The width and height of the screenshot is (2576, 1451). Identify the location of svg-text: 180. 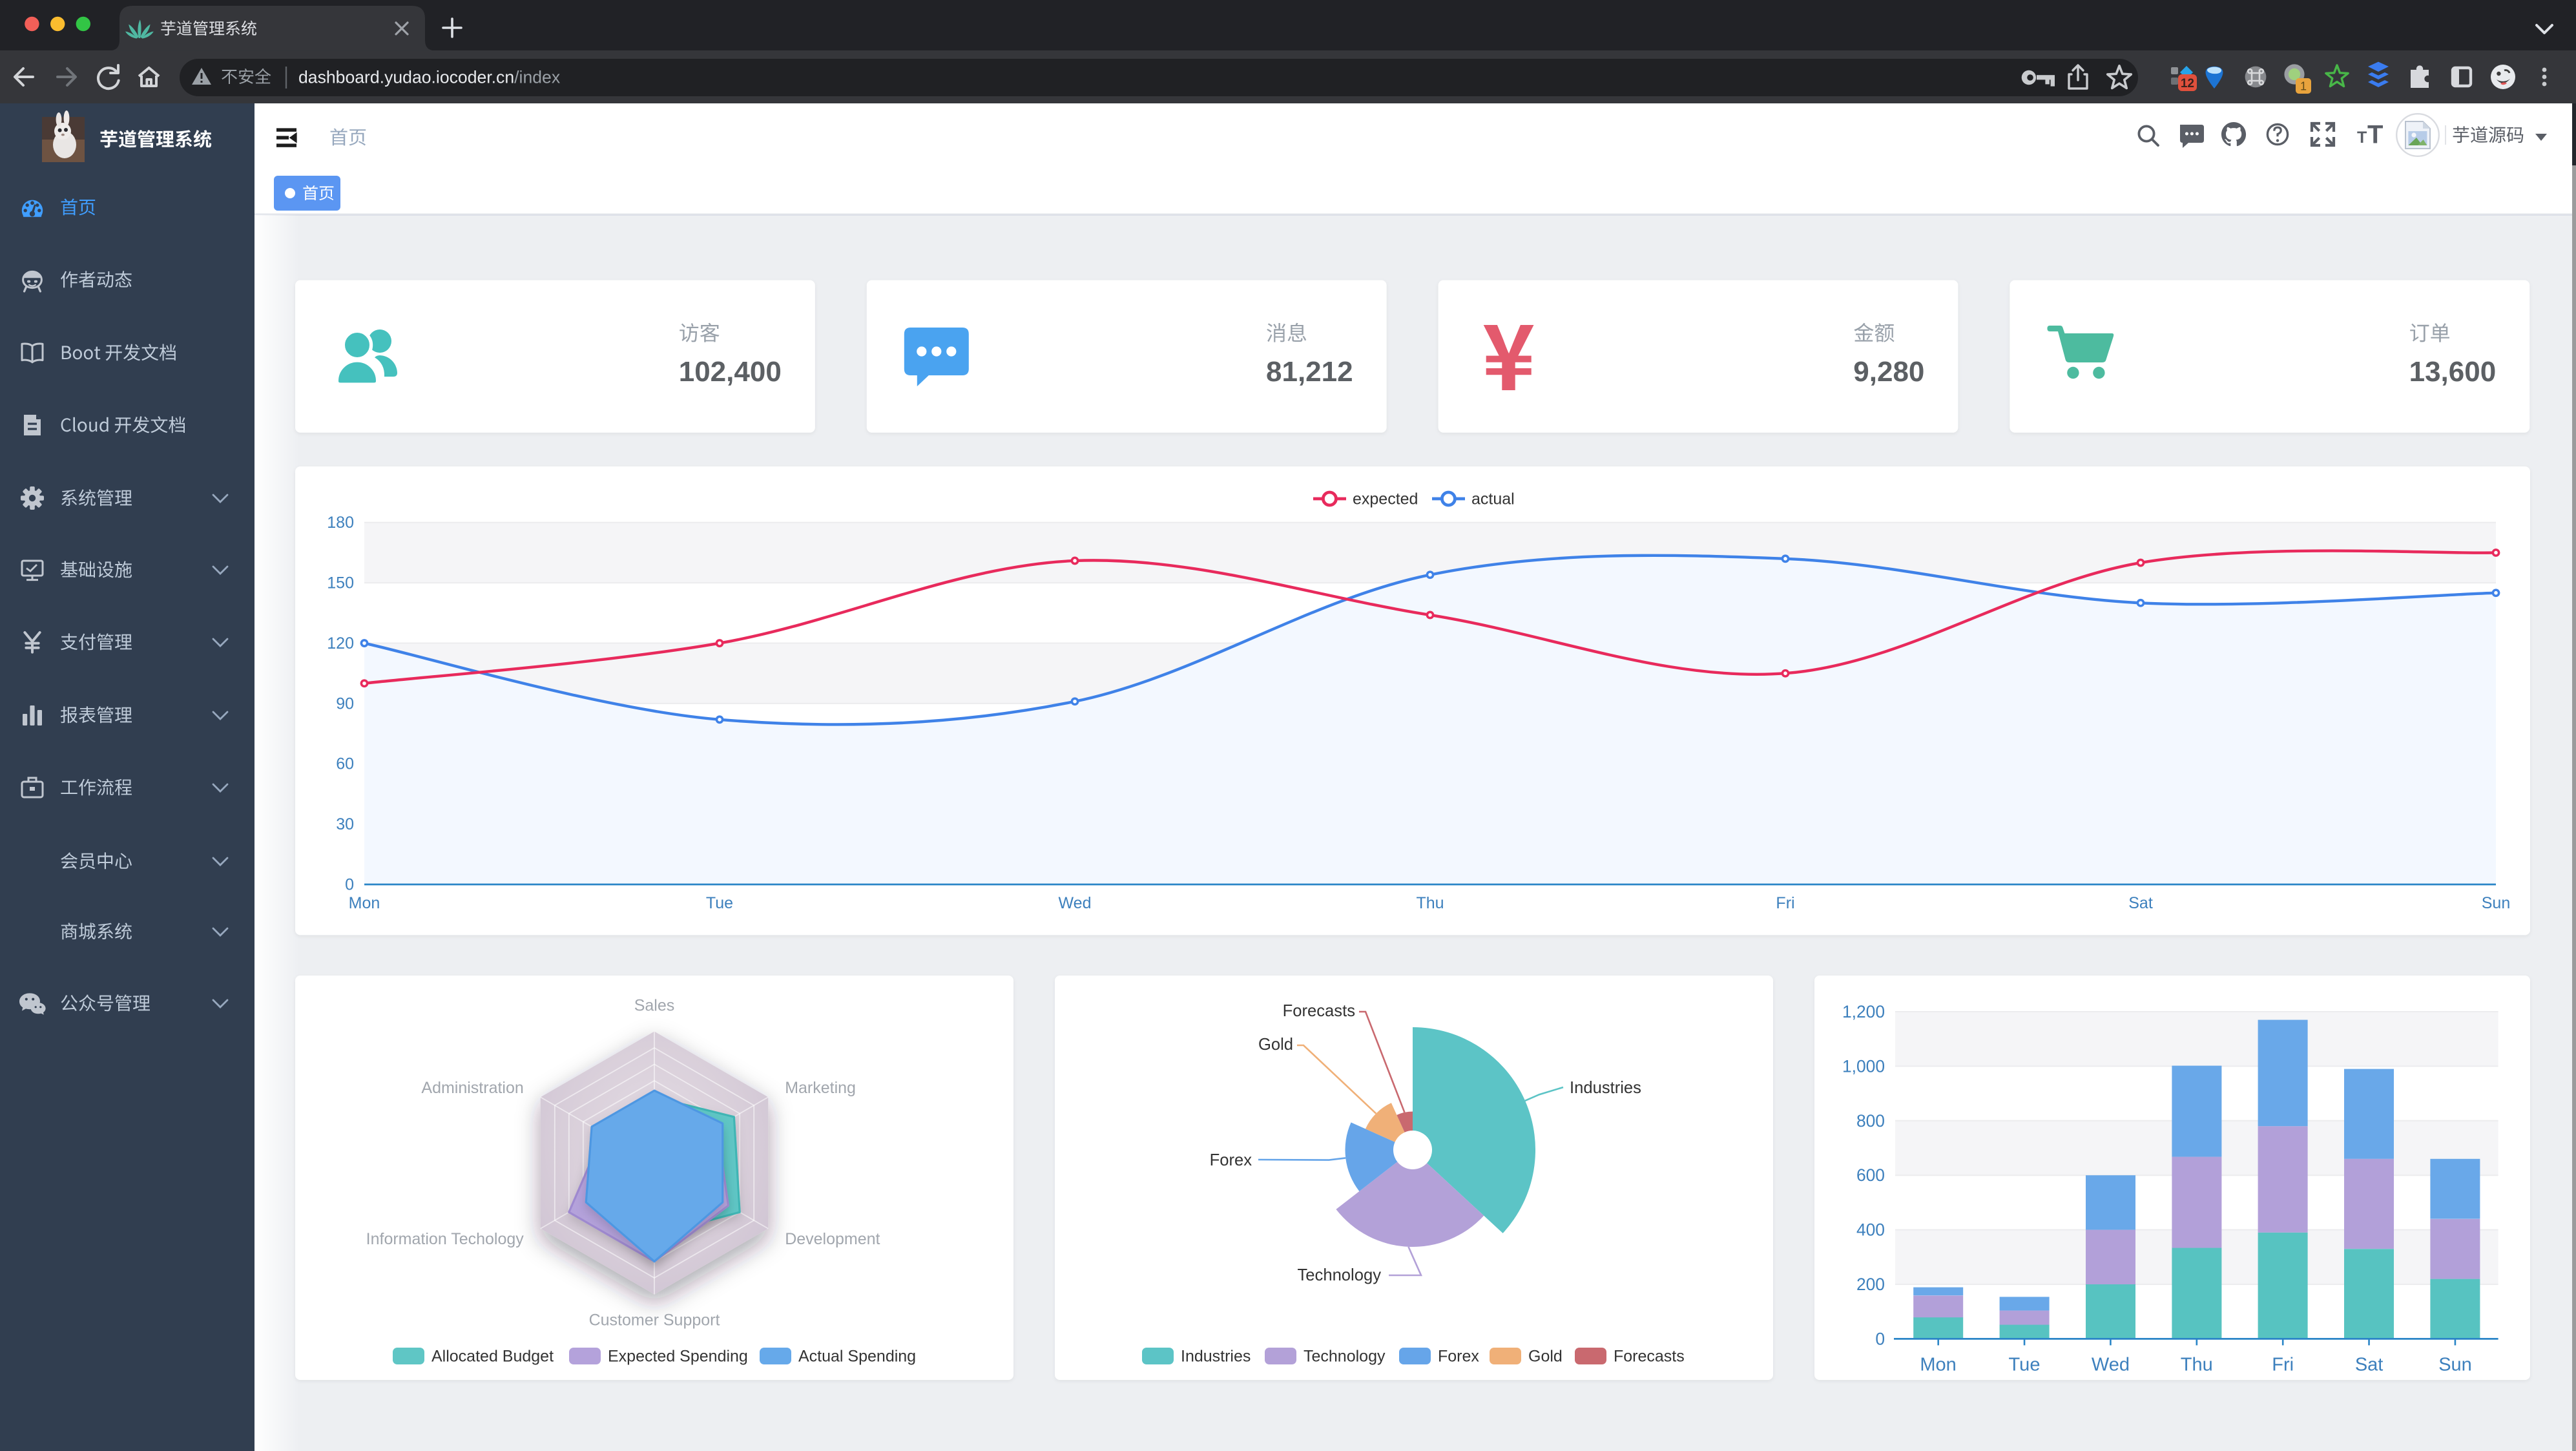
(340, 523).